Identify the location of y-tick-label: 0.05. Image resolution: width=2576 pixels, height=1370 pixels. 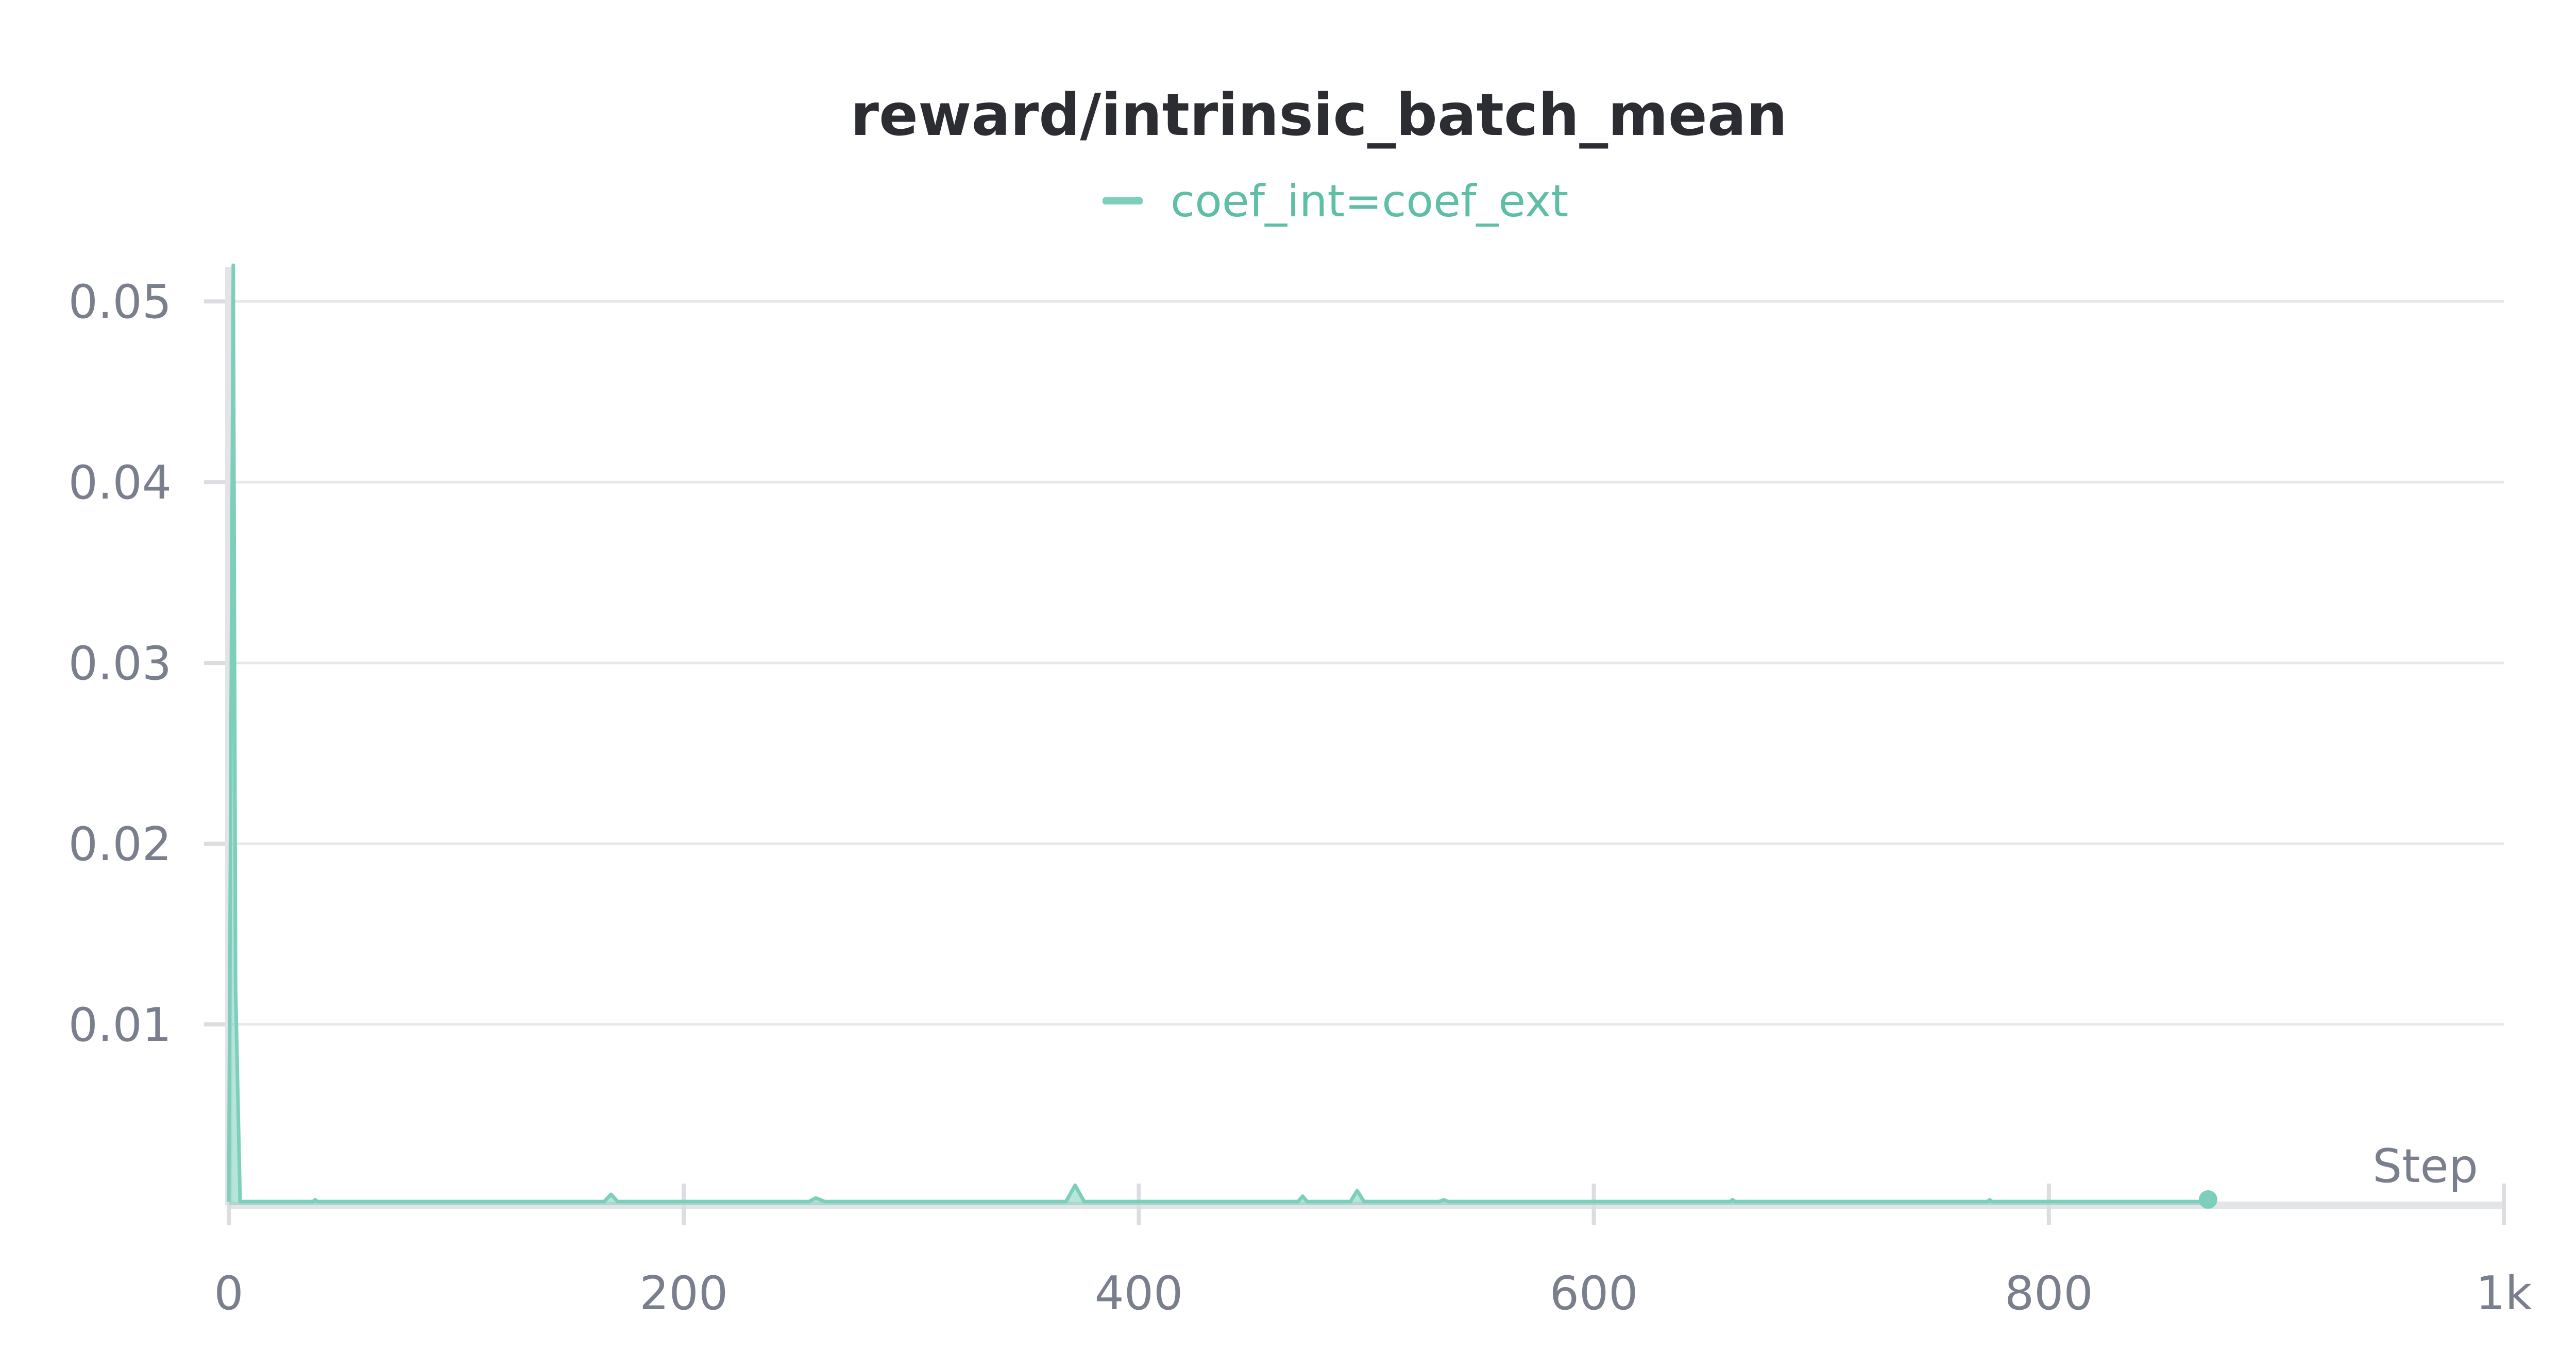
(120, 302).